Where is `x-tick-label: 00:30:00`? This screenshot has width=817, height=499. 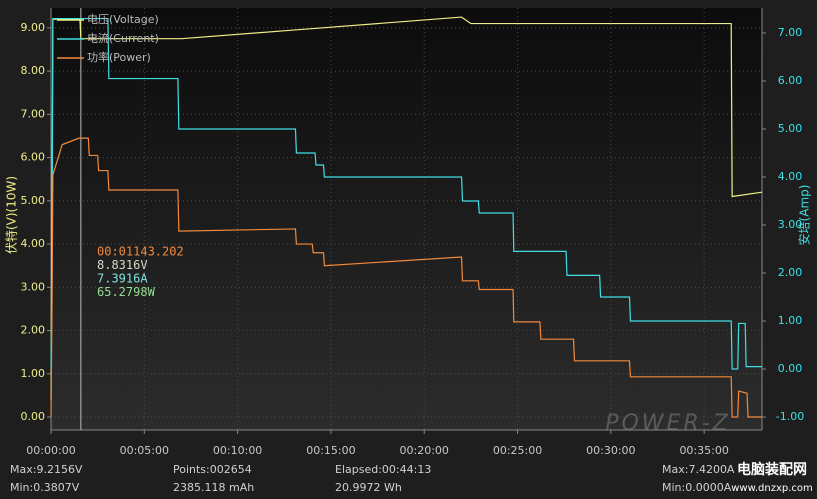
x-tick-label: 00:30:00 is located at coordinates (610, 450).